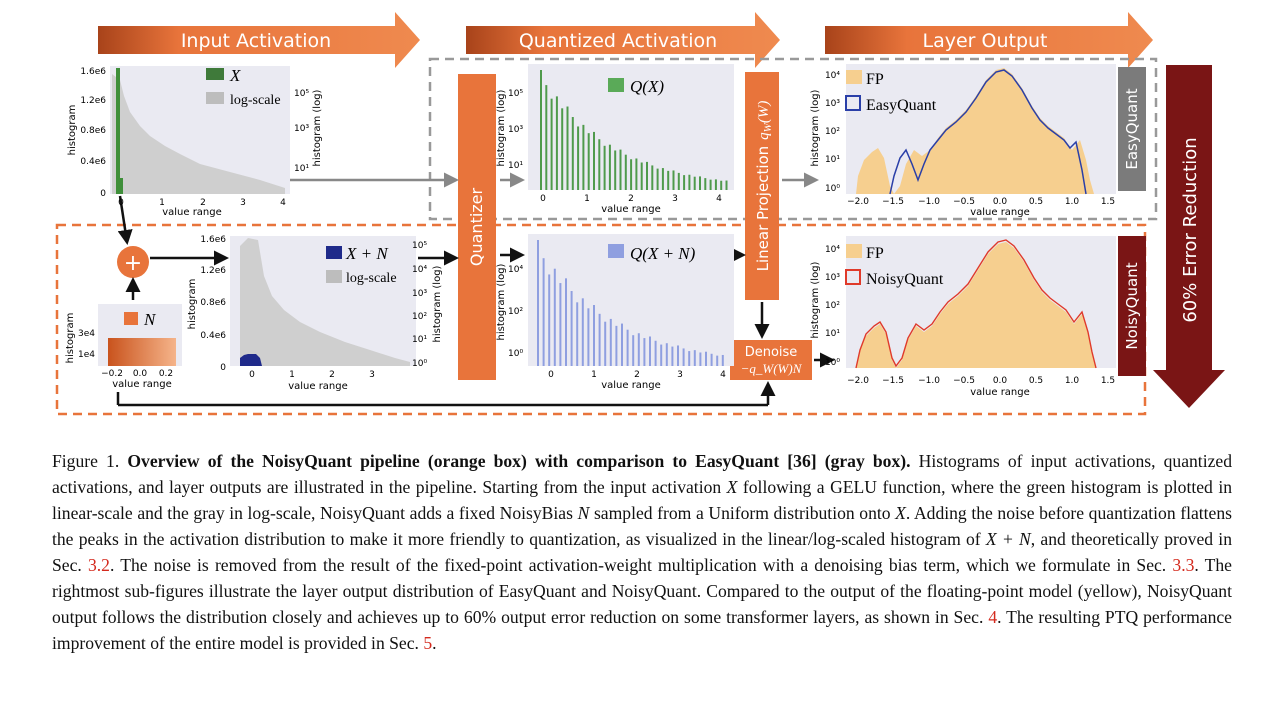  I want to click on plot-area, so click(631, 300).